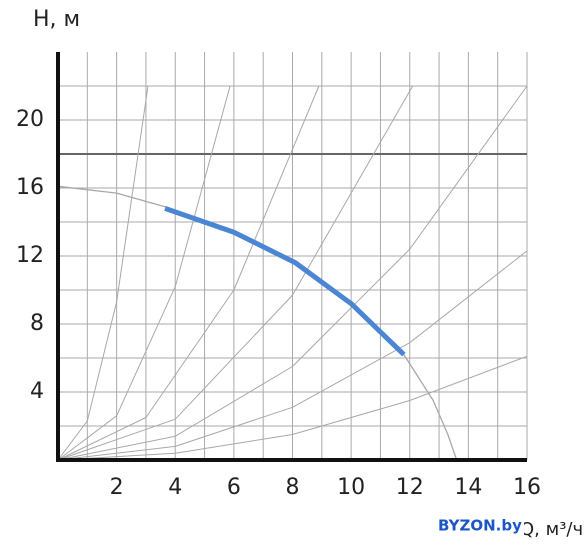 The height and width of the screenshot is (547, 587). I want to click on x-tick-label: 16, so click(527, 487).